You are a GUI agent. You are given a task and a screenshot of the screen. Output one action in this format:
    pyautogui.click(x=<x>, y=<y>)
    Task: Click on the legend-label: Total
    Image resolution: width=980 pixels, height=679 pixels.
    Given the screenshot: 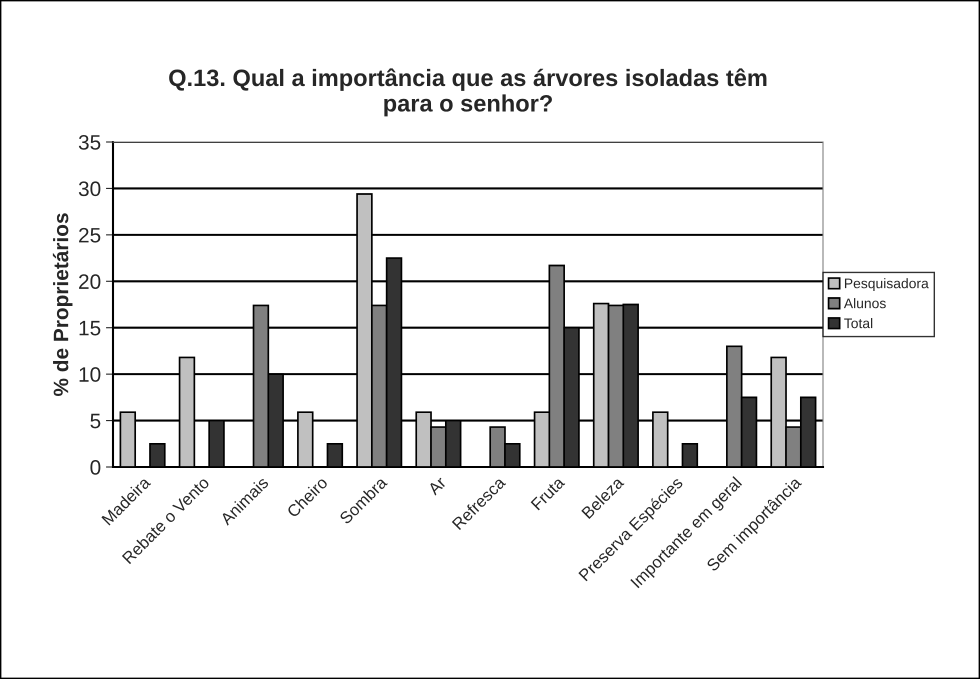 What is the action you would take?
    pyautogui.click(x=858, y=323)
    